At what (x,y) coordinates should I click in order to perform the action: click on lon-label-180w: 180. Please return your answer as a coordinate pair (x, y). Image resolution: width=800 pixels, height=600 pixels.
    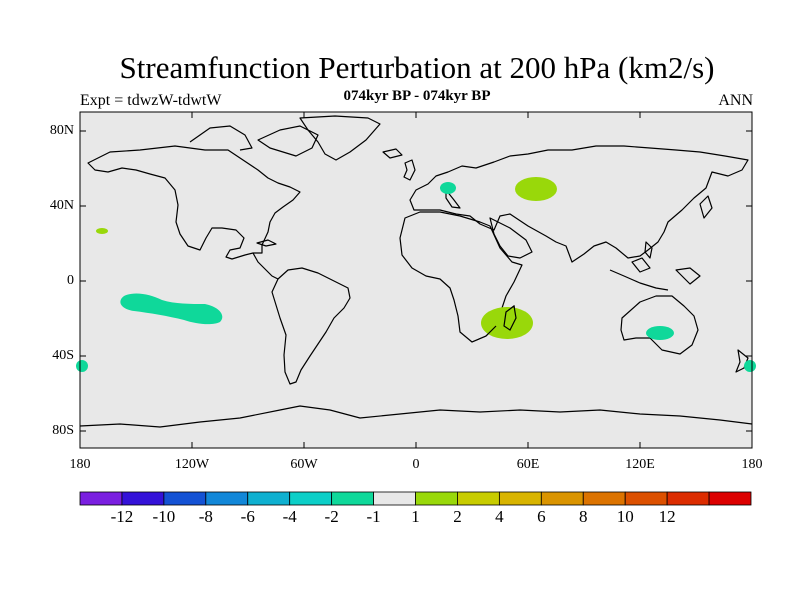
    Looking at the image, I should click on (80, 464).